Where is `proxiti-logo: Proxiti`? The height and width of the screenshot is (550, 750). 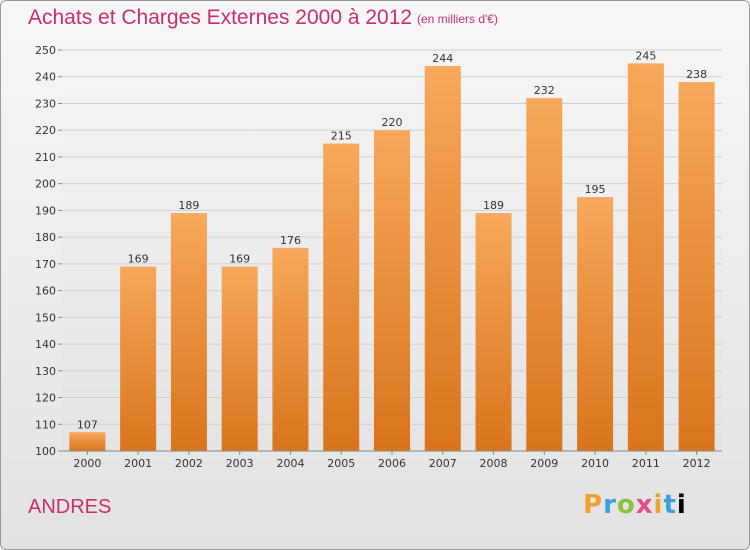
proxiti-logo: Proxiti is located at coordinates (635, 505).